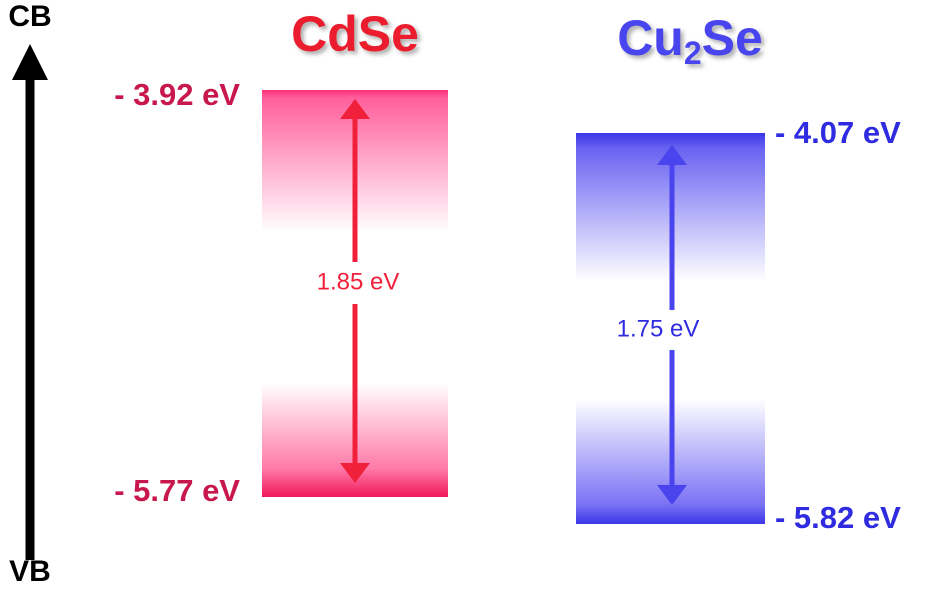 This screenshot has height=589, width=937. Describe the element at coordinates (693, 53) in the screenshot. I see `title-subscript: 2` at that location.